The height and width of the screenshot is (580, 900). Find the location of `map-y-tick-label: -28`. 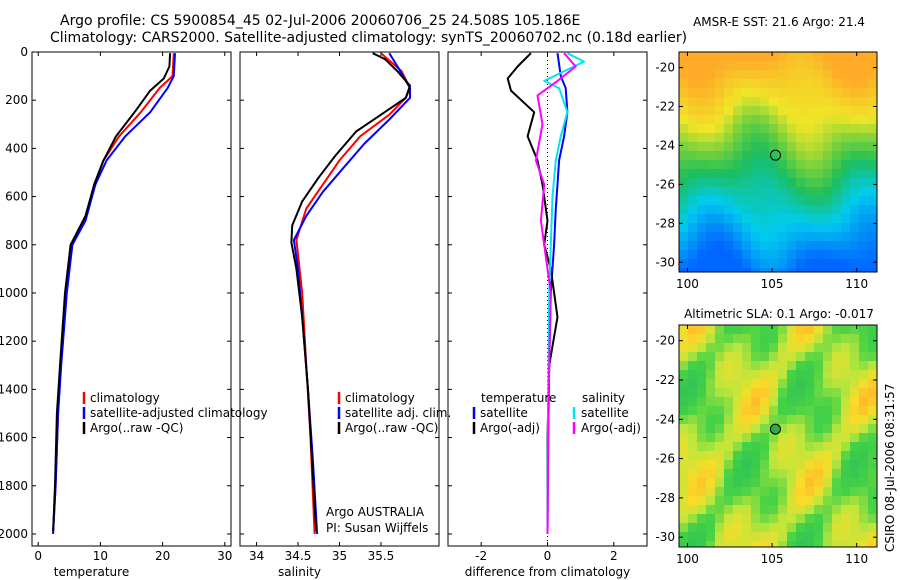

map-y-tick-label: -28 is located at coordinates (665, 223).